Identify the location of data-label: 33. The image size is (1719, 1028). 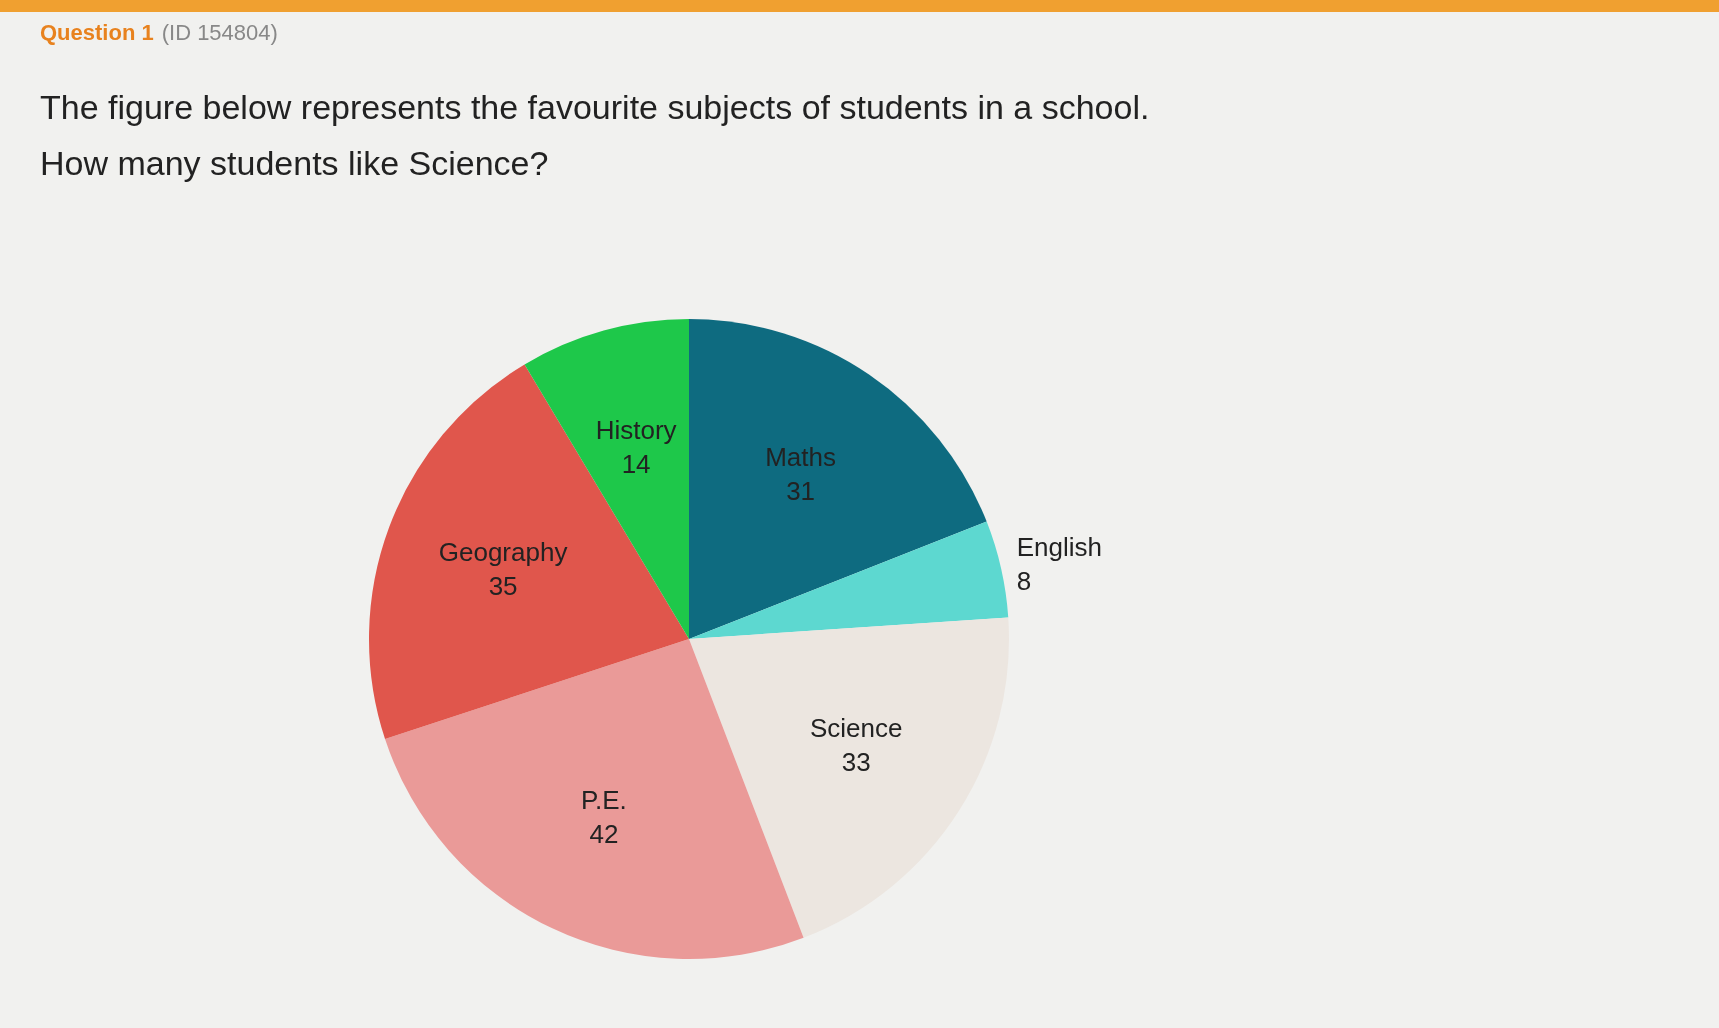
(856, 762).